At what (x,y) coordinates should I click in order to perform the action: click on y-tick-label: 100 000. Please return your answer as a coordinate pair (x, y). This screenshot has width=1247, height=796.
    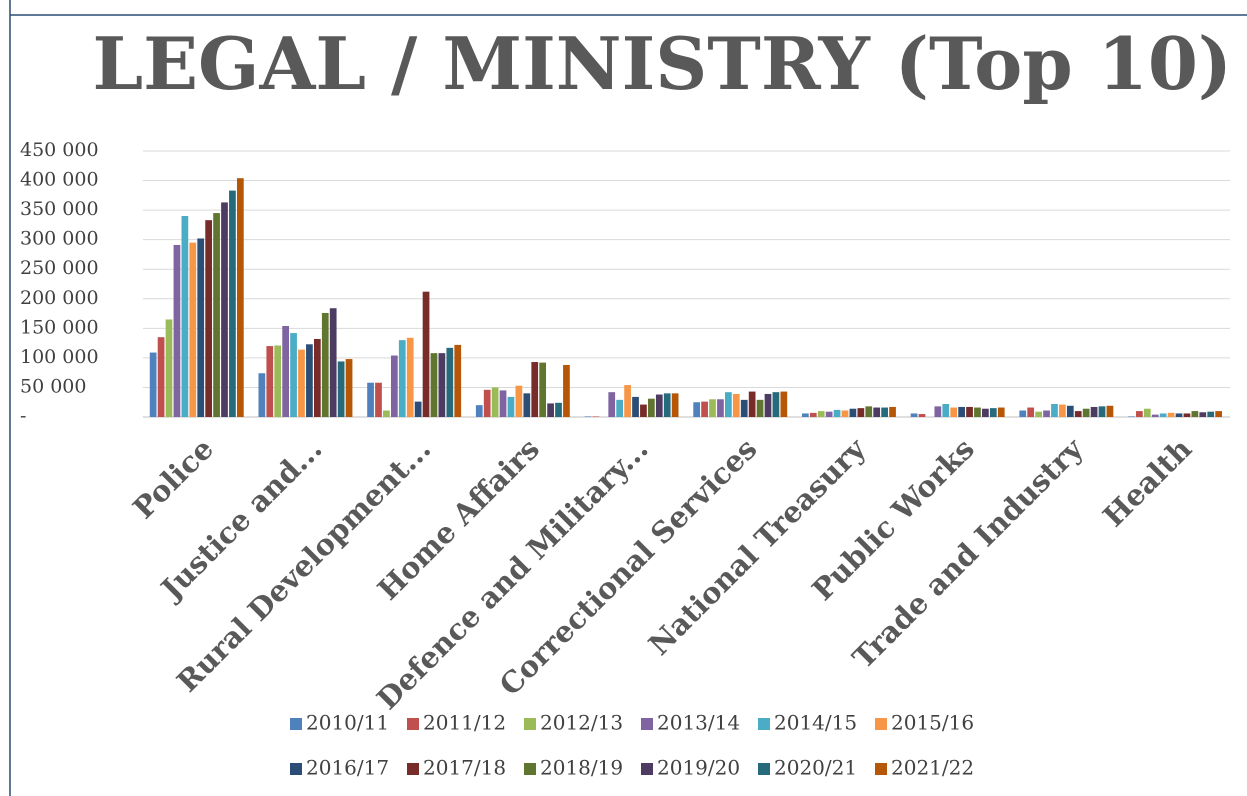
    Looking at the image, I should click on (59, 357).